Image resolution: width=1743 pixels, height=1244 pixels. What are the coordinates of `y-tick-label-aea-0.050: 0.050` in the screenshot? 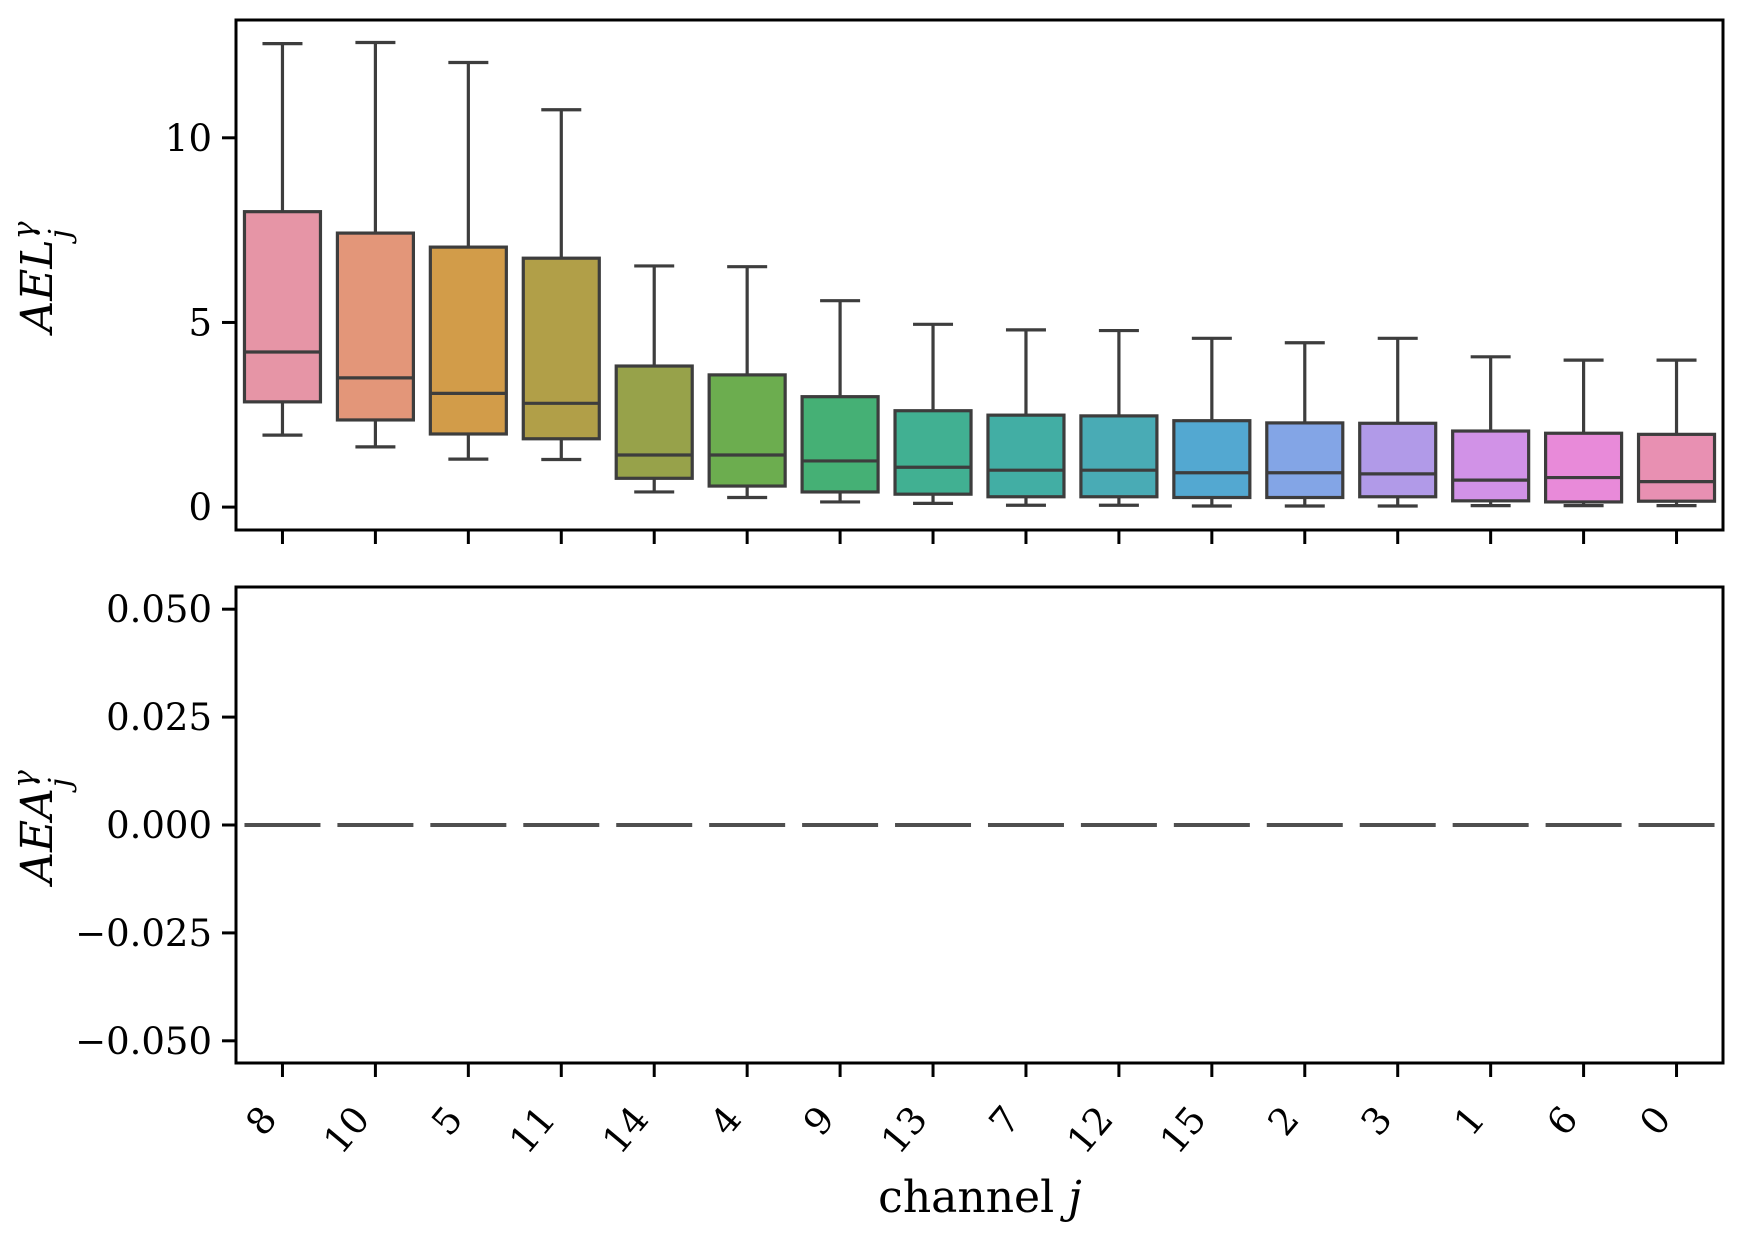 It's located at (159, 609).